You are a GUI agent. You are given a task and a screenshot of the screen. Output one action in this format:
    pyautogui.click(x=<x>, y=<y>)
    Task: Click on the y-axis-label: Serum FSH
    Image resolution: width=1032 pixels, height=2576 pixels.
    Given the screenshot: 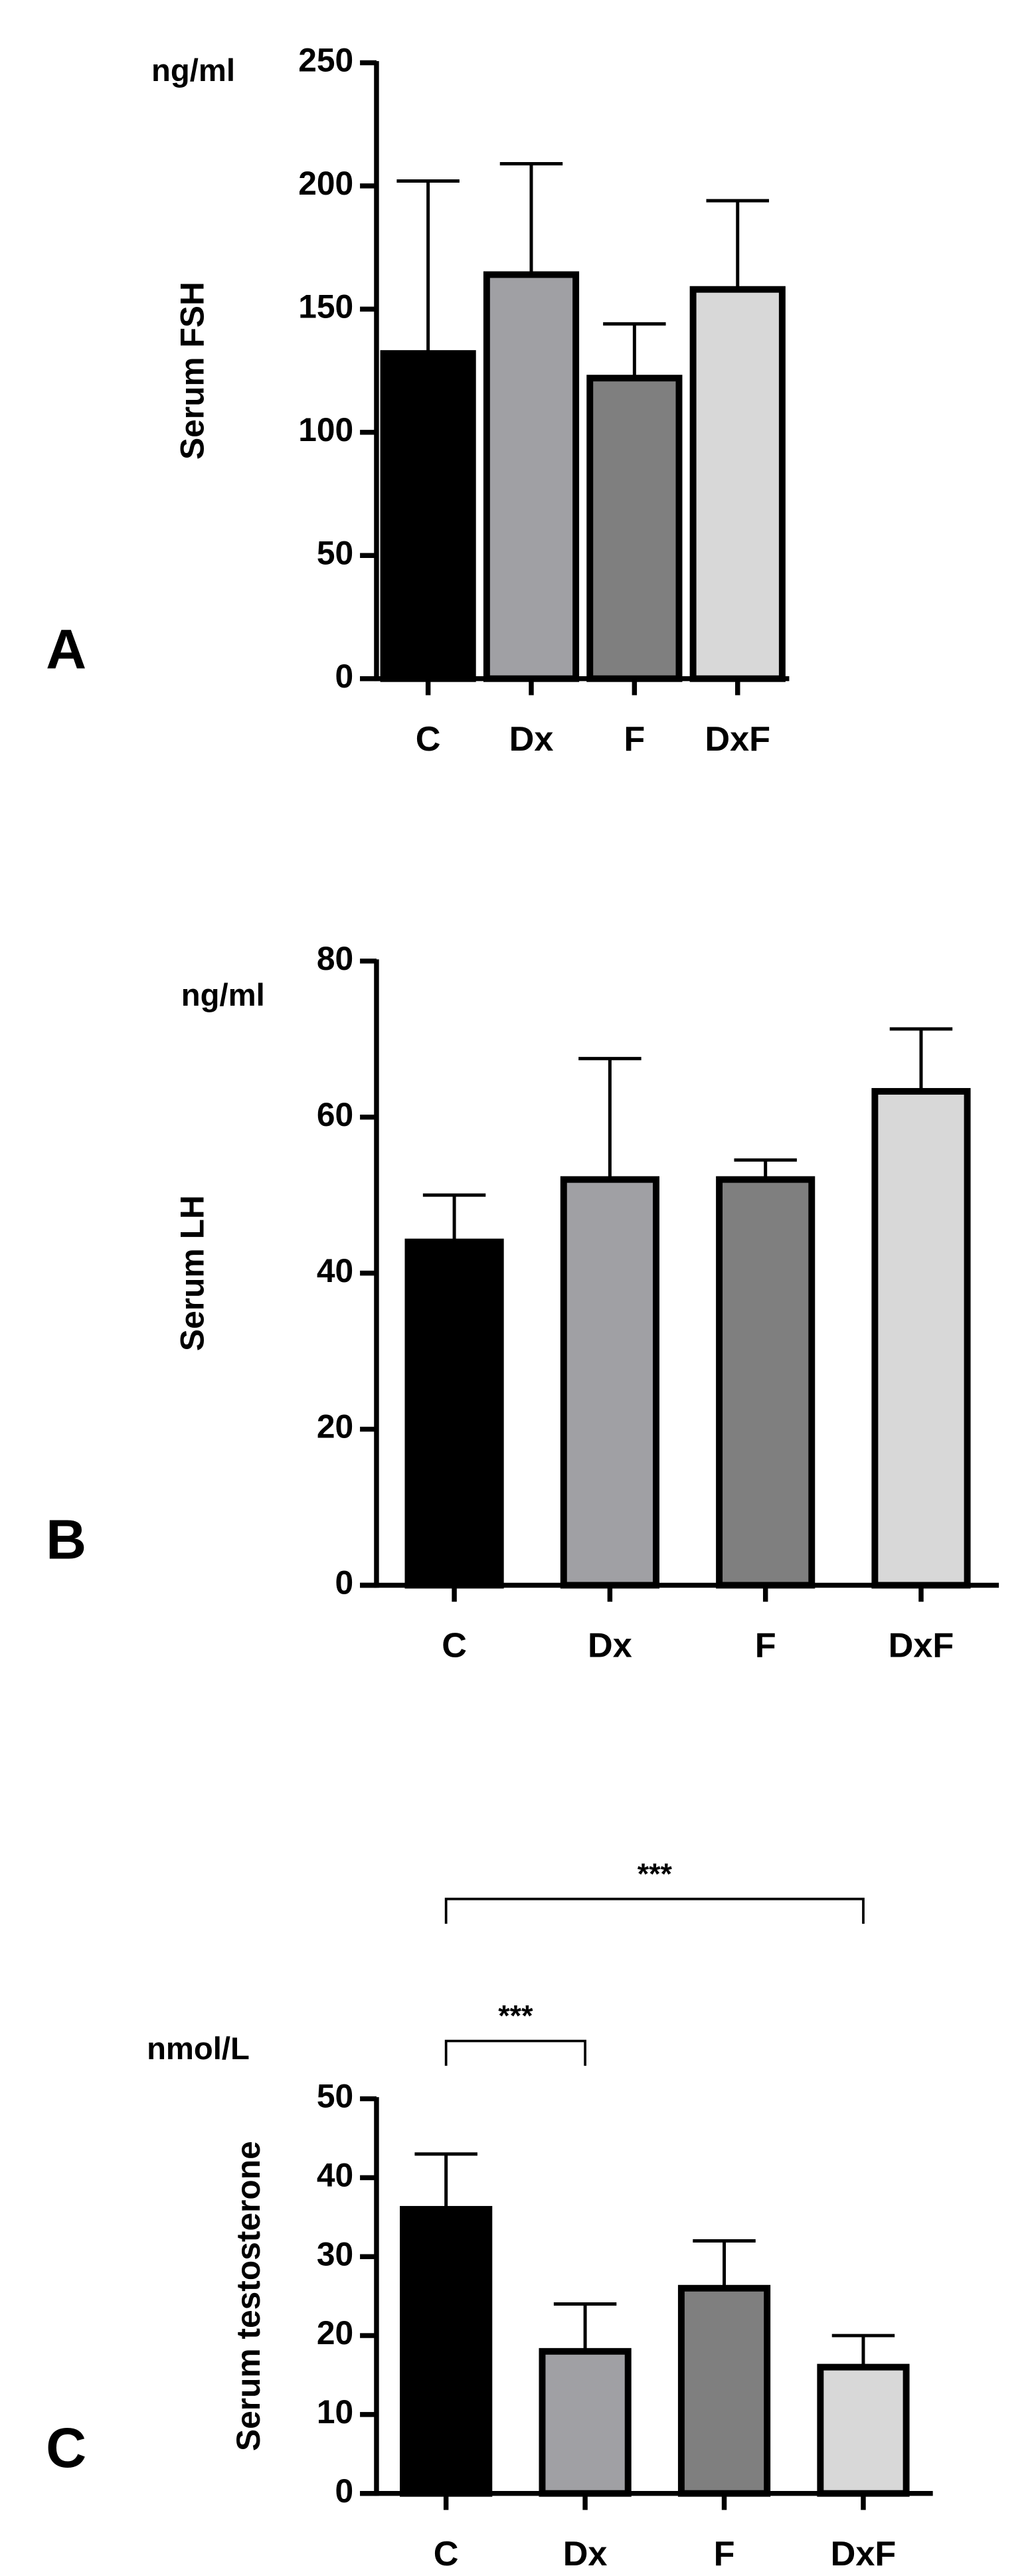 What is the action you would take?
    pyautogui.click(x=192, y=371)
    